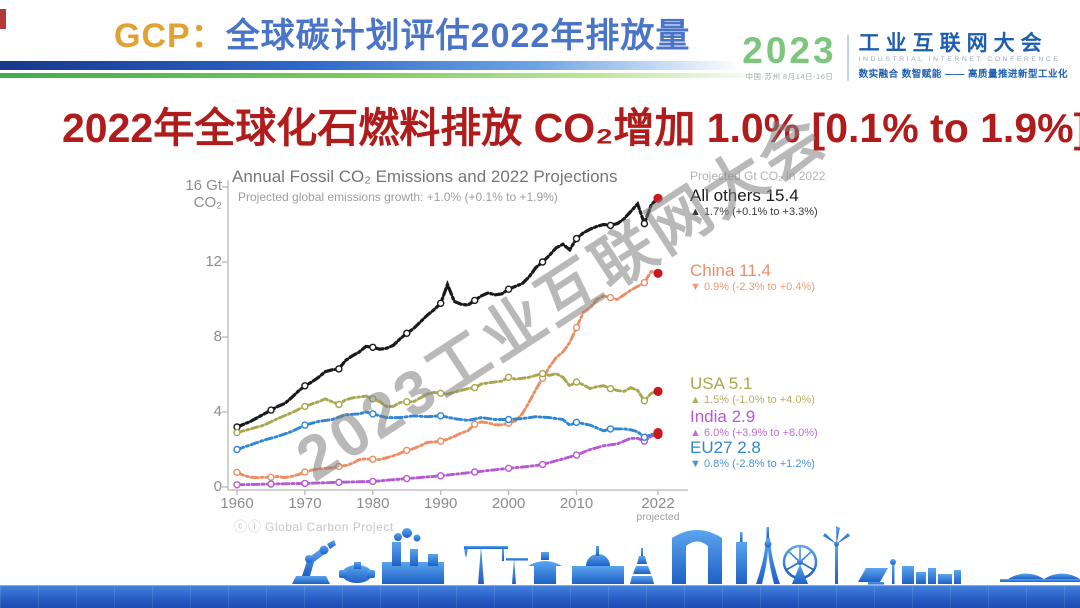 The image size is (1080, 608). I want to click on conference-name-cn: 工业互联网大会, so click(953, 43).